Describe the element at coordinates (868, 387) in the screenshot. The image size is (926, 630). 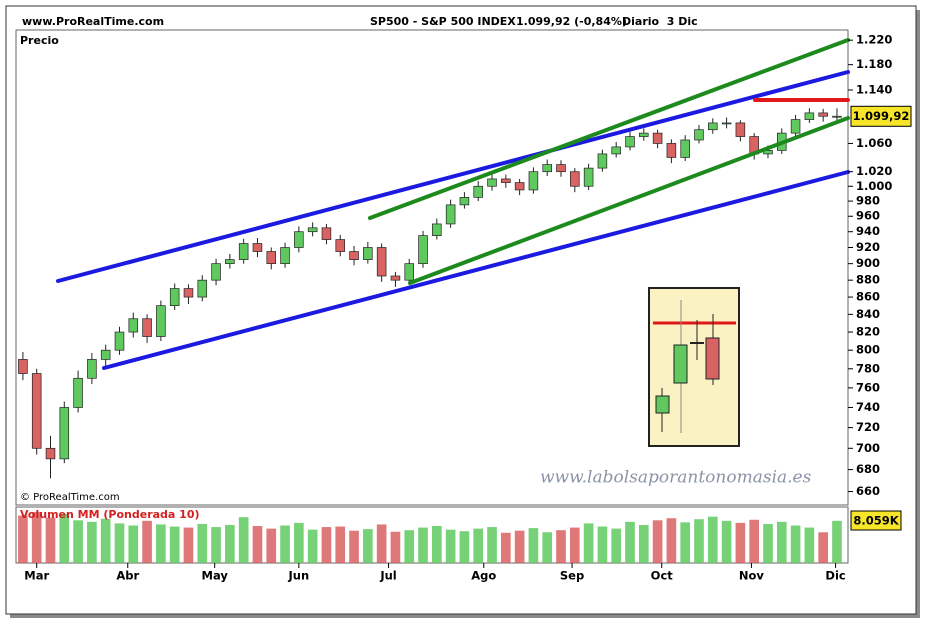
I see `y-tick-label: 760` at that location.